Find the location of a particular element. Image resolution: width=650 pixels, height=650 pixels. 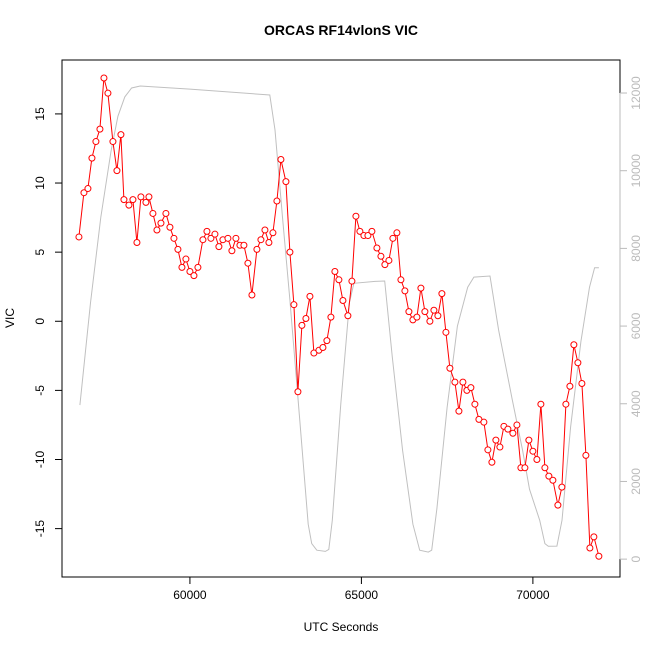

x-tick-label: 60000 is located at coordinates (190, 595).